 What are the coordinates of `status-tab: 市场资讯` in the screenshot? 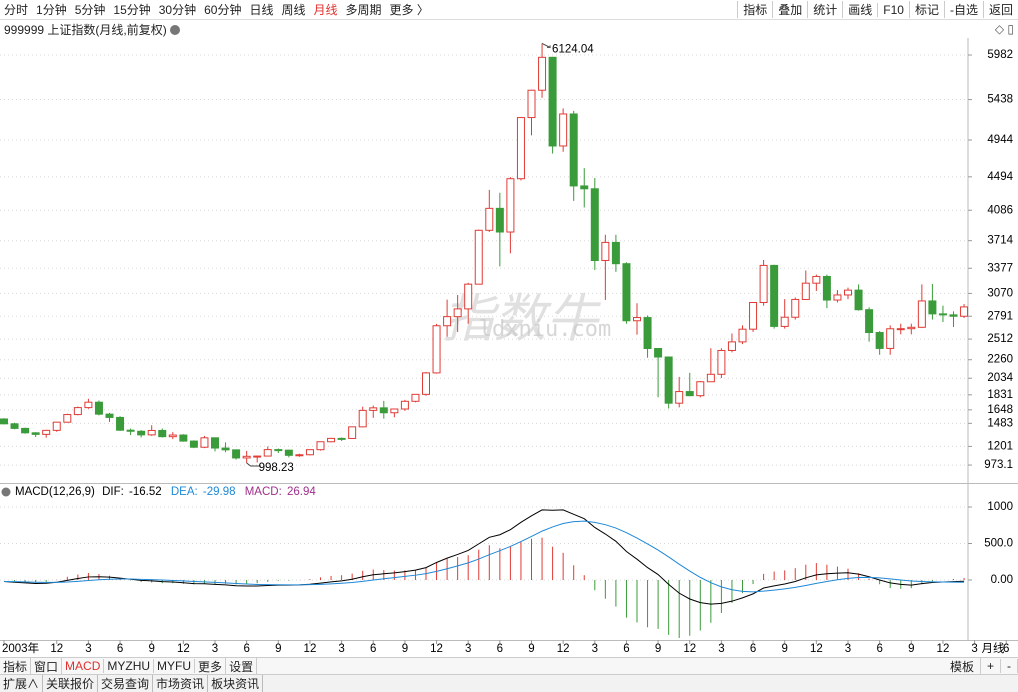 It's located at (181, 683).